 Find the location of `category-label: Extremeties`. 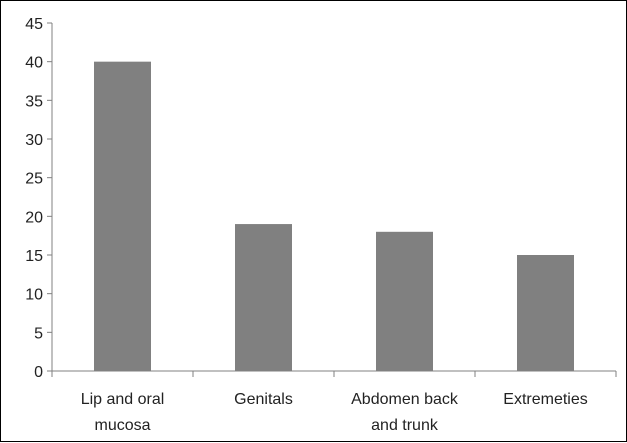

category-label: Extremeties is located at coordinates (545, 399).